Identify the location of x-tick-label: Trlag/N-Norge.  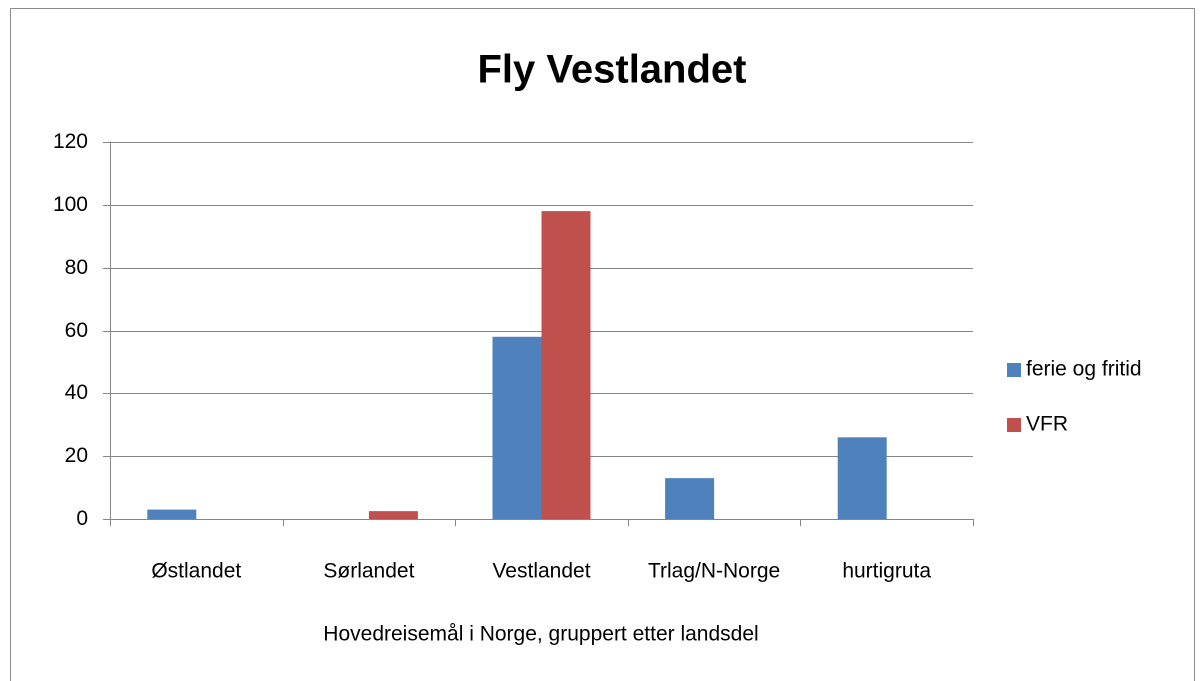
(714, 571).